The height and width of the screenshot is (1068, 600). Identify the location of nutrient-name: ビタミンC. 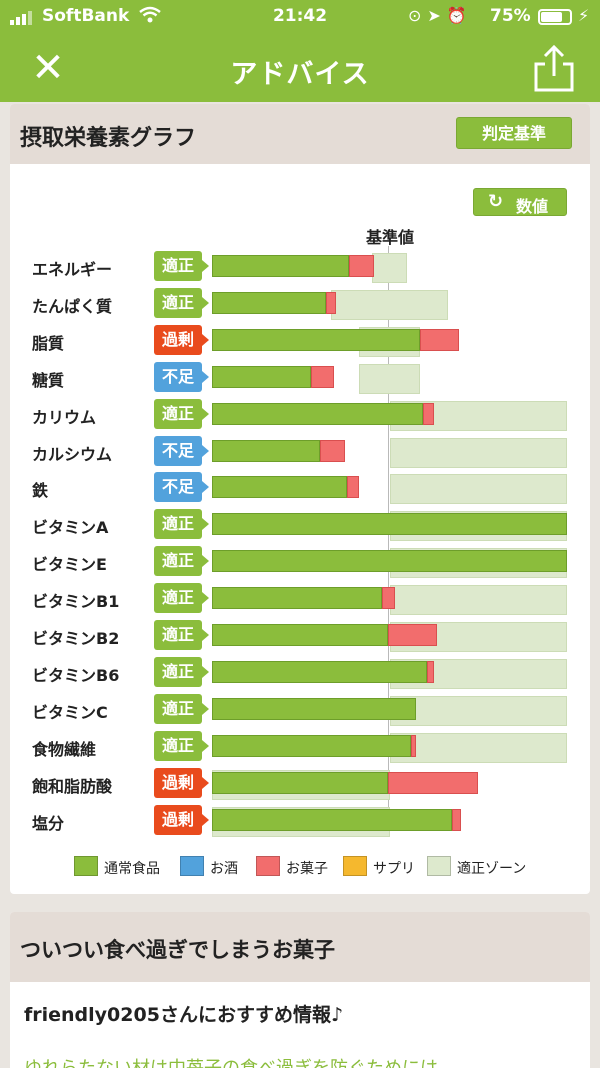
(70, 712).